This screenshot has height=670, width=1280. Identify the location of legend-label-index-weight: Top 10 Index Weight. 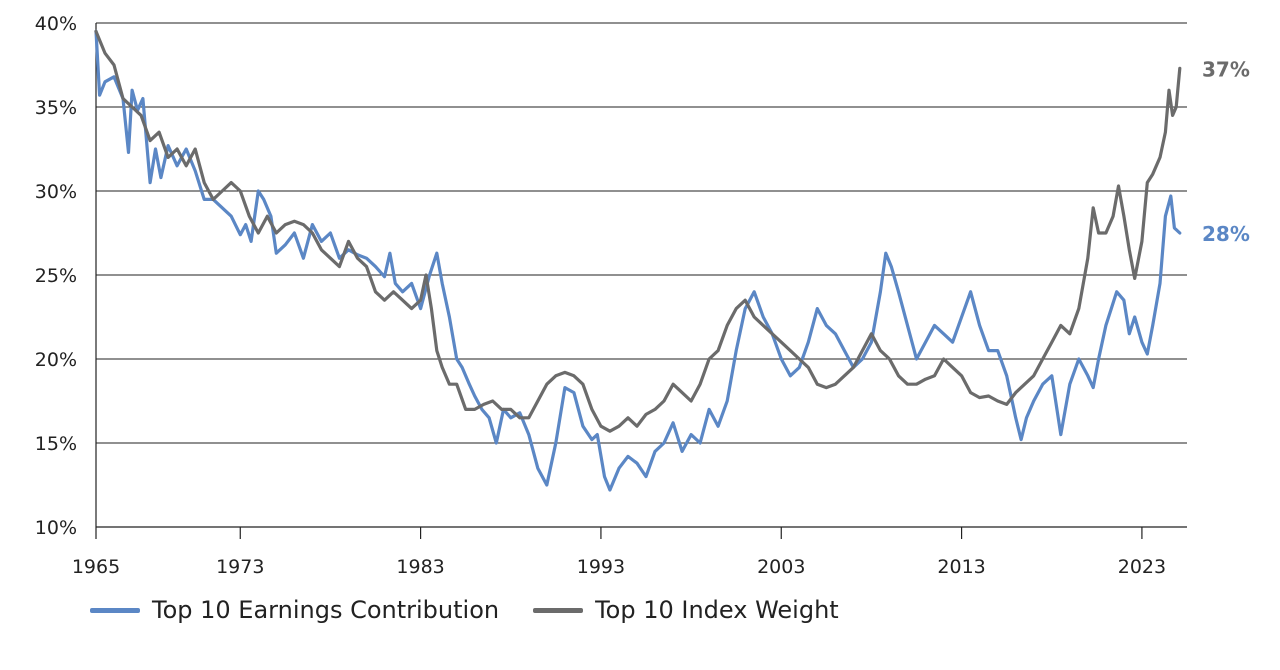
(717, 610).